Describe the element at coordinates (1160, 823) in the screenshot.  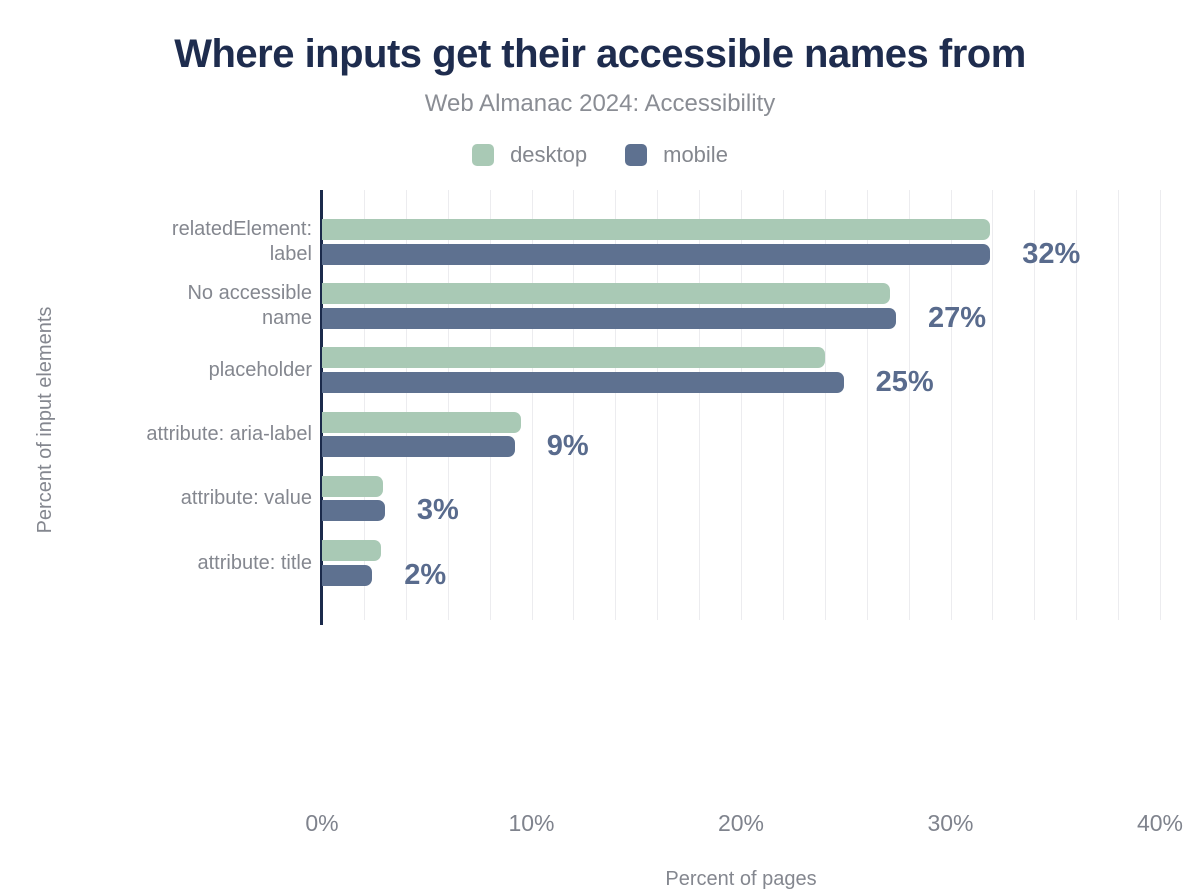
I see `x-tick-label: 40%` at that location.